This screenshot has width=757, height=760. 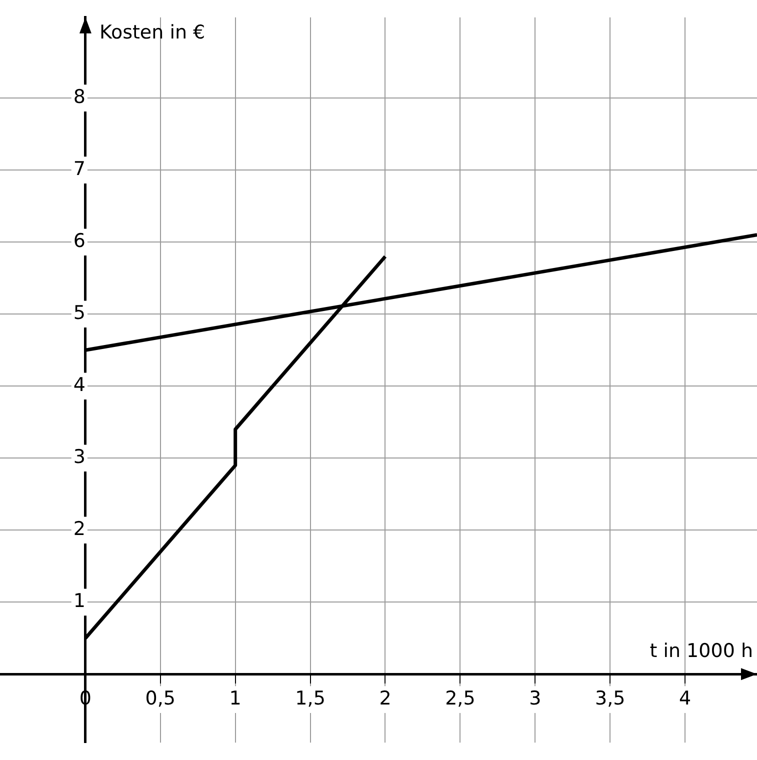 I want to click on y-tick-label: 3, so click(x=79, y=457).